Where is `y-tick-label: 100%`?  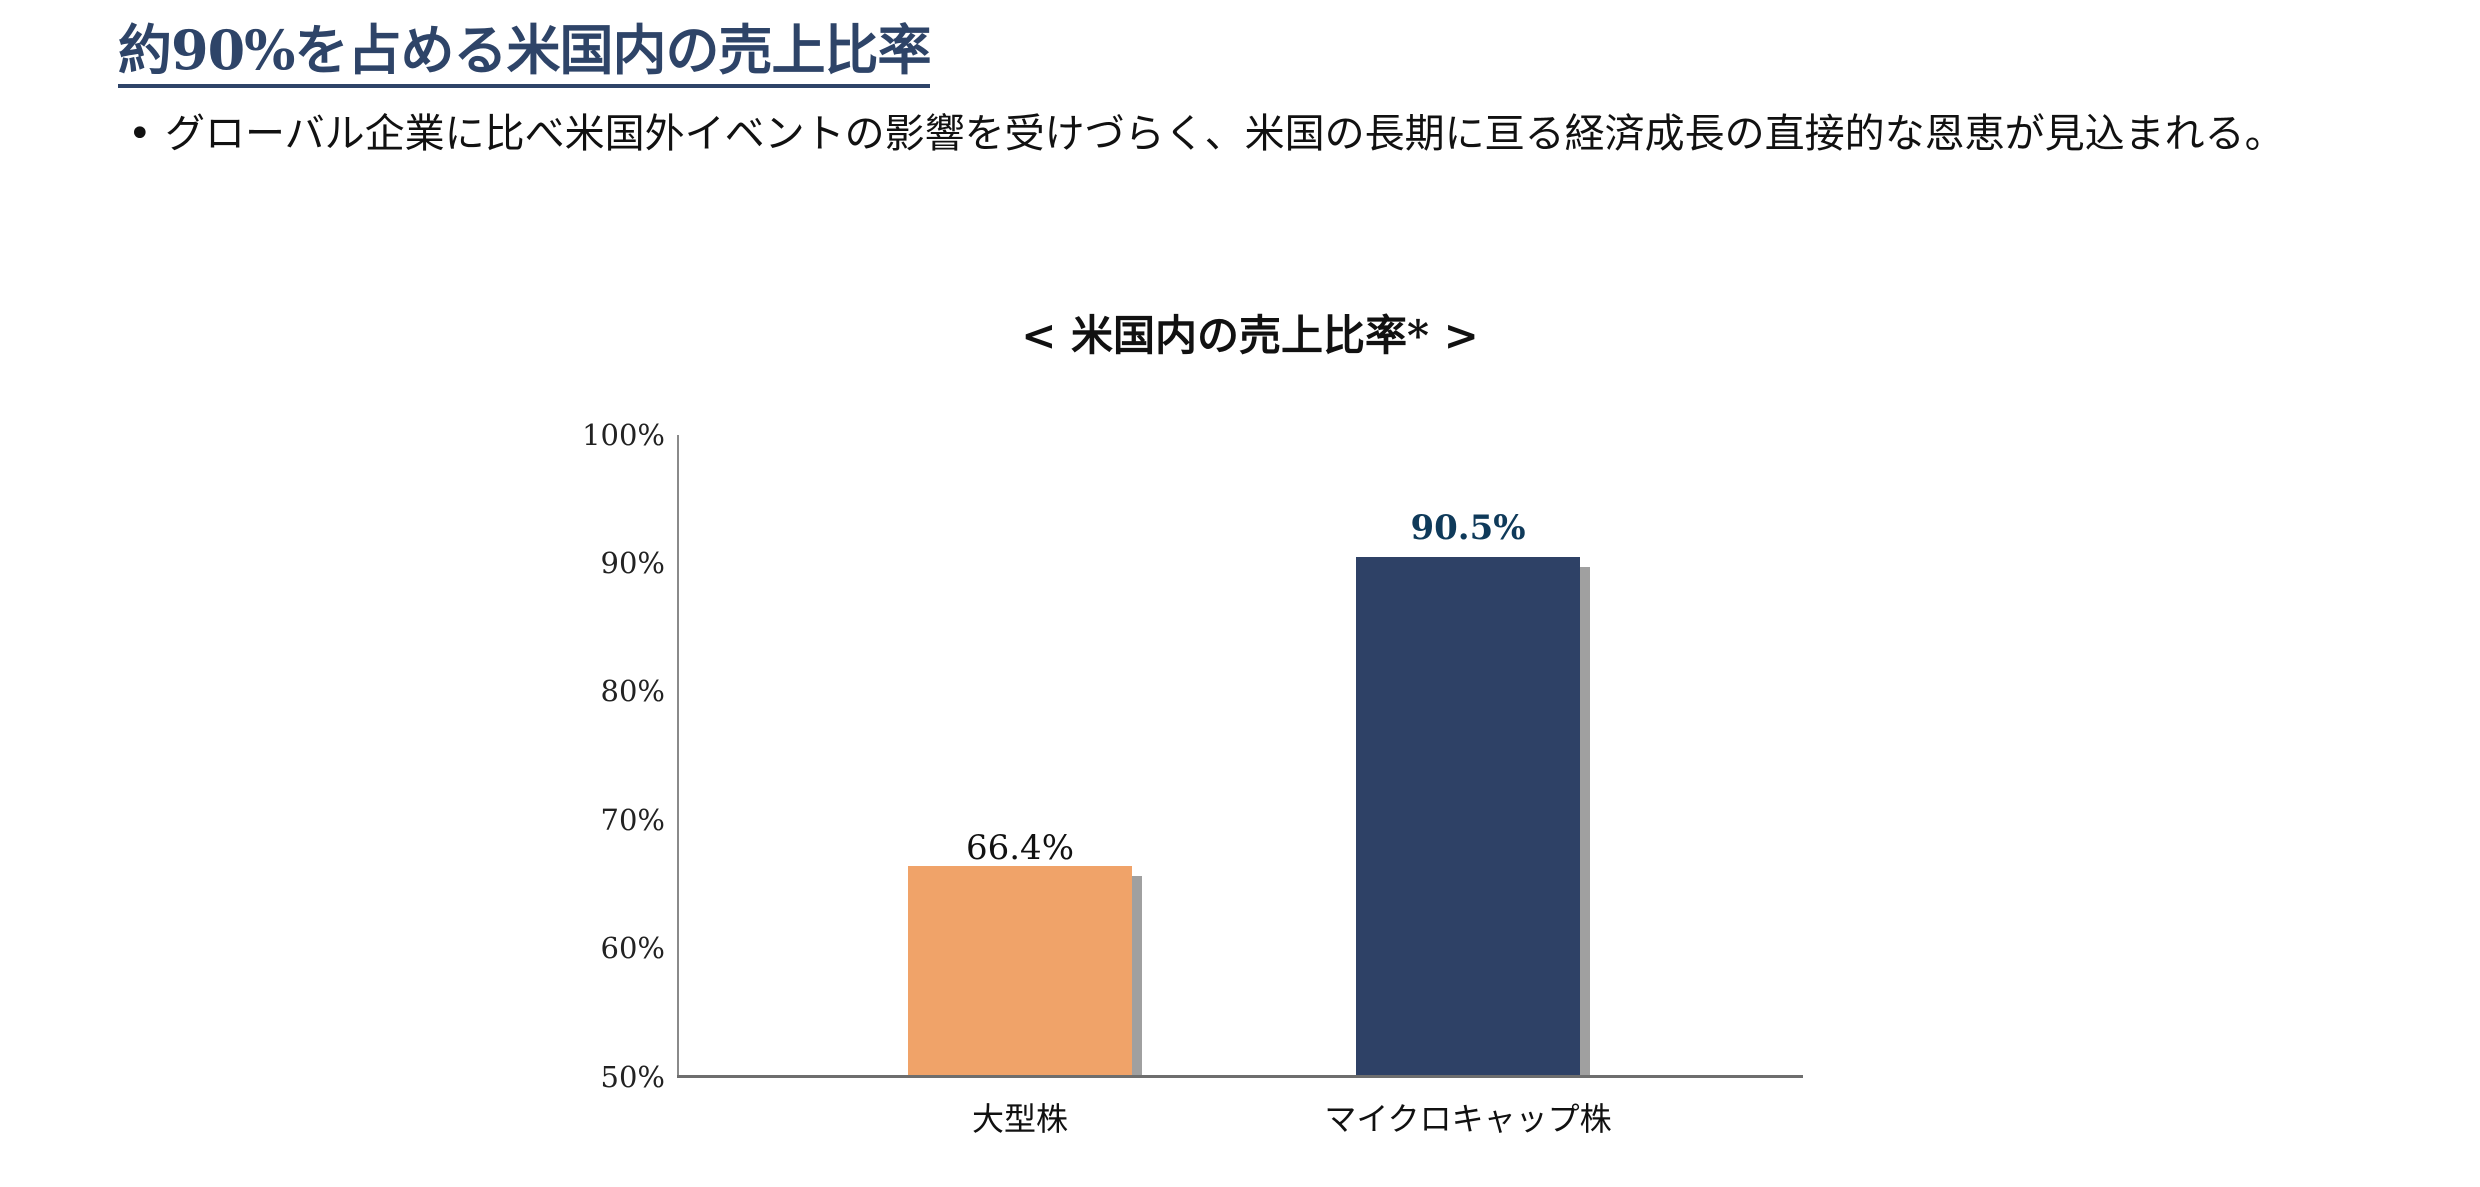
y-tick-label: 100% is located at coordinates (623, 435).